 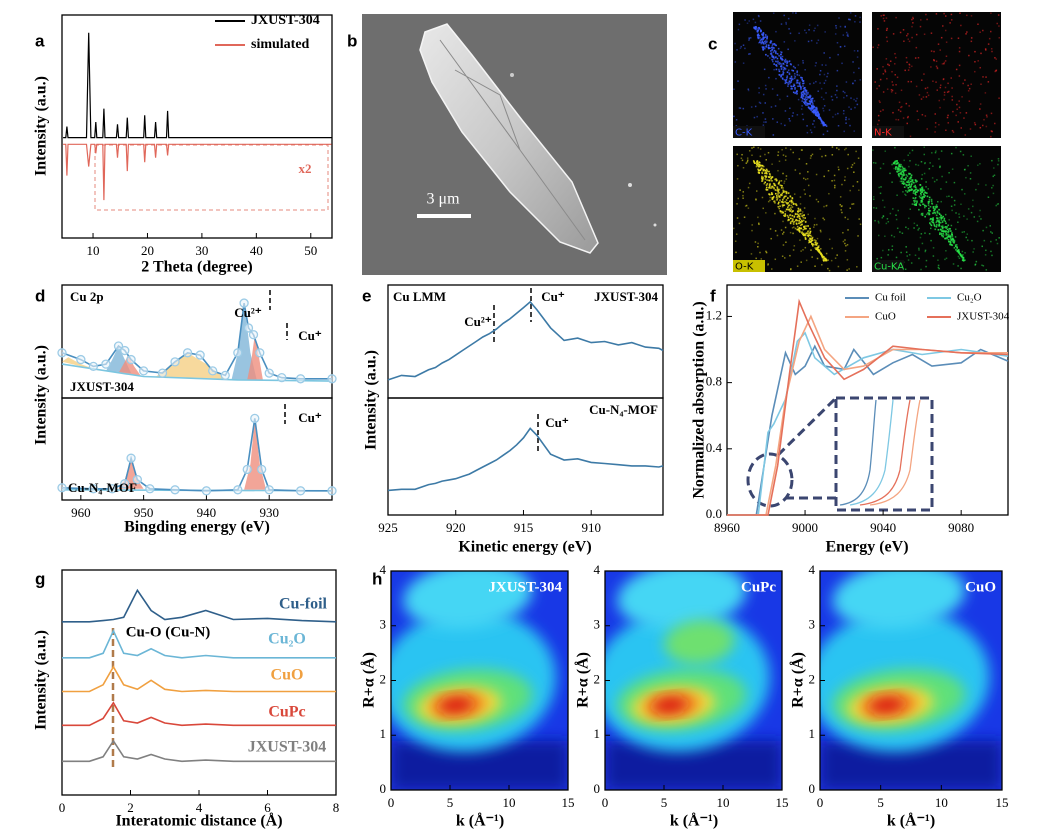 I want to click on particle, so click(x=512, y=75).